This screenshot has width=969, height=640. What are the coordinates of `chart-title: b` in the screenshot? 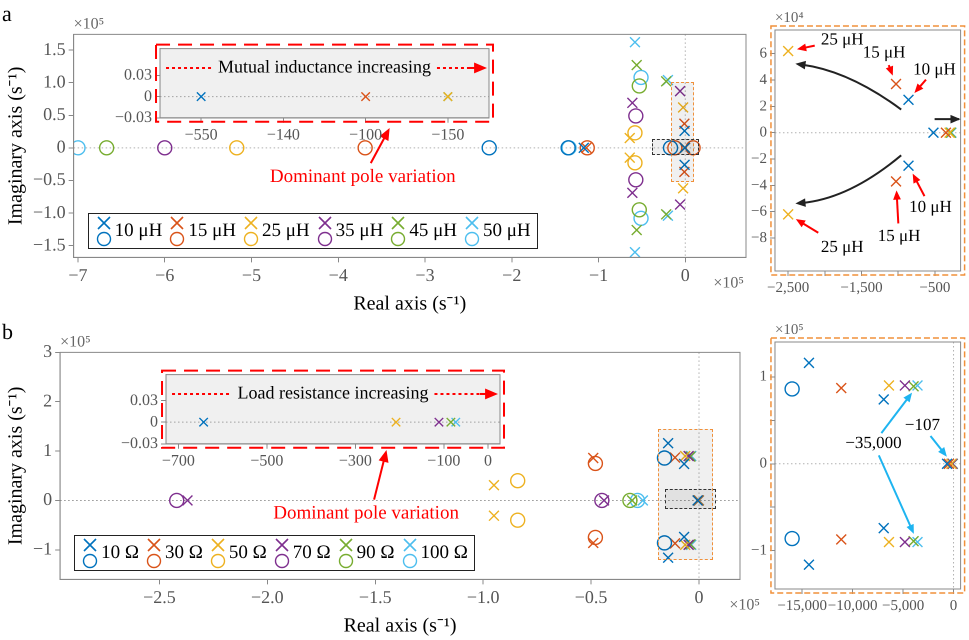 It's located at (7, 331).